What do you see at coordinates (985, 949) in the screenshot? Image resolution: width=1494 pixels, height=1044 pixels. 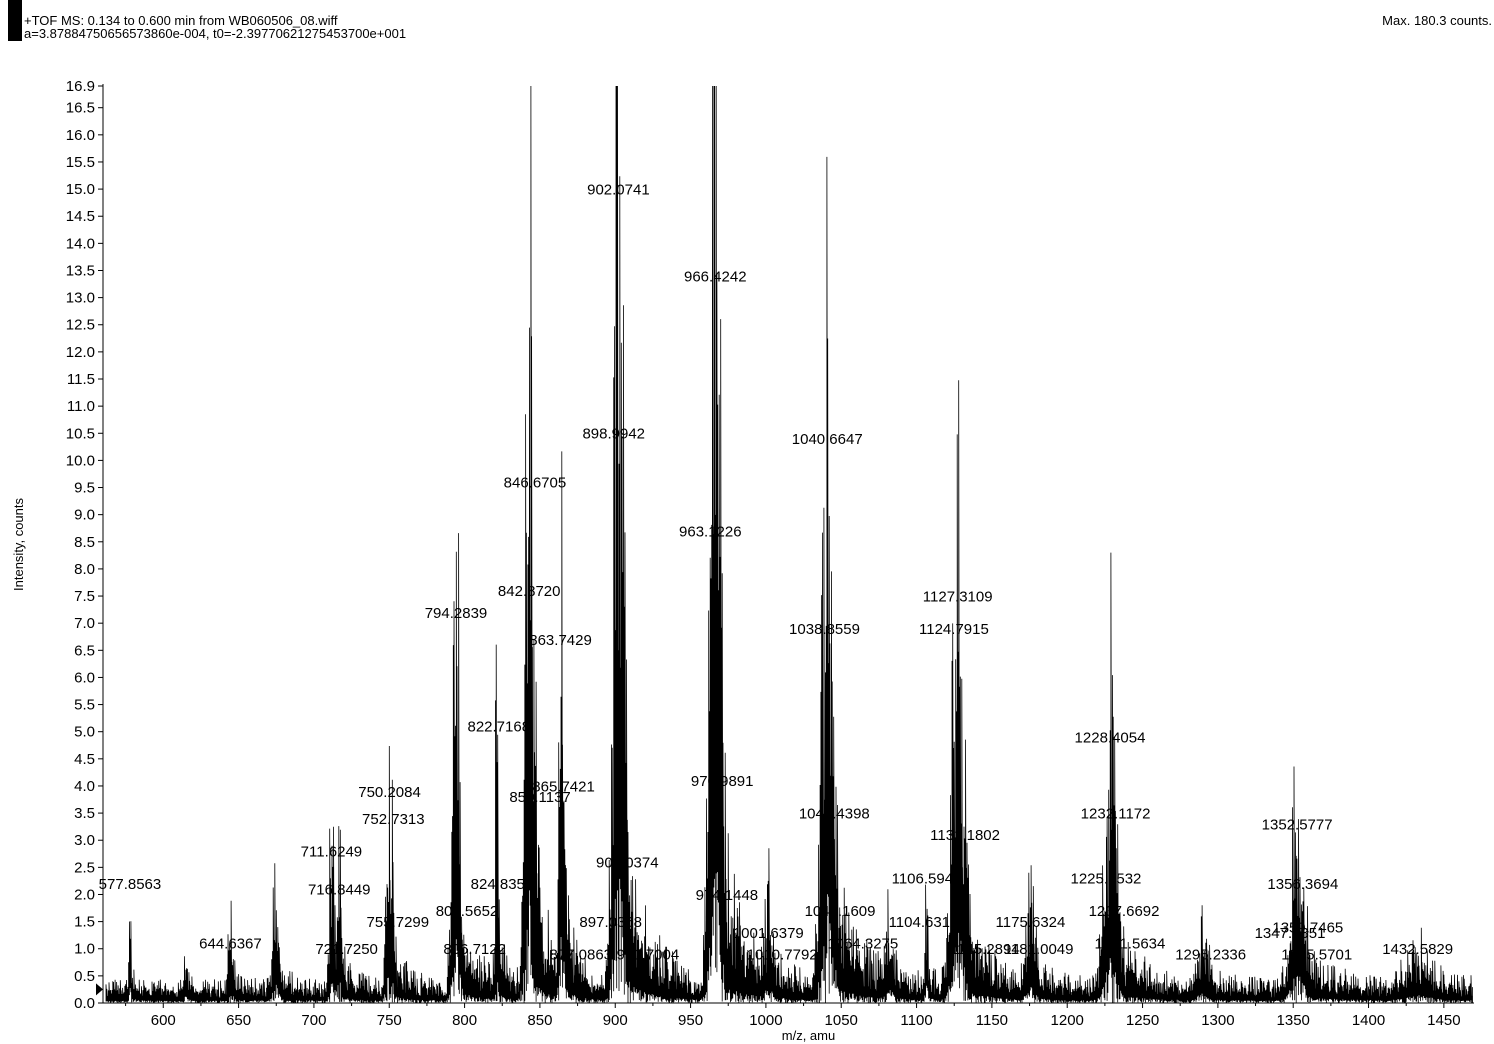 I see `peak-label: 1145.2894` at bounding box center [985, 949].